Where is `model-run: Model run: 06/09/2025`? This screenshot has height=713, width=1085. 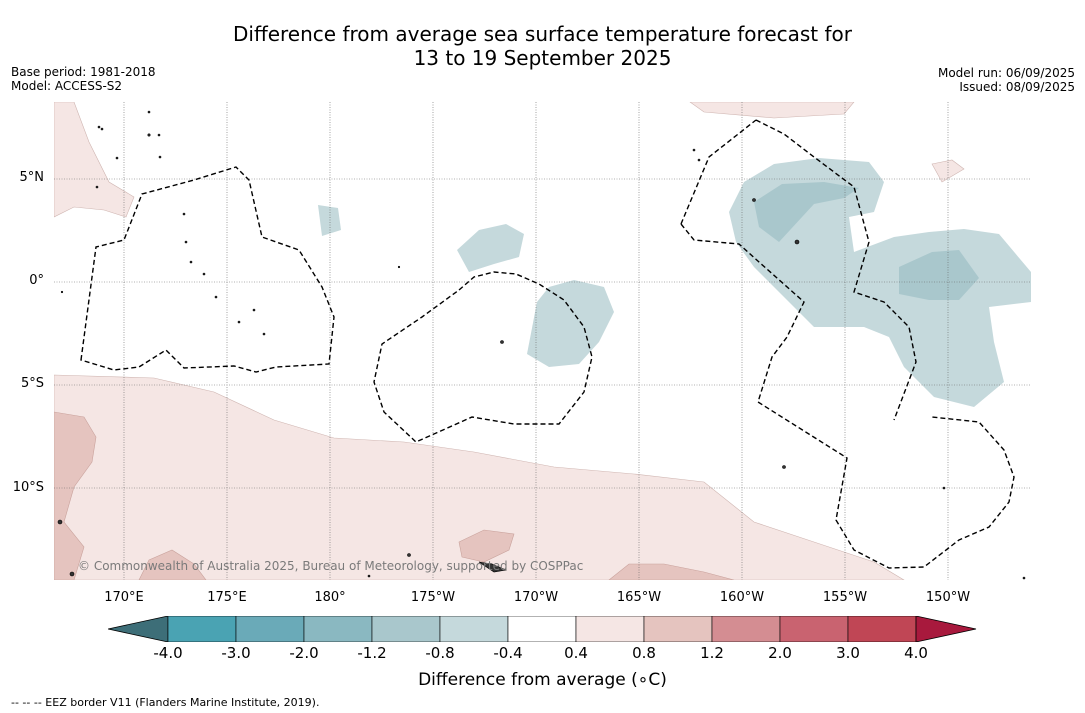 model-run: Model run: 06/09/2025 is located at coordinates (1006, 73).